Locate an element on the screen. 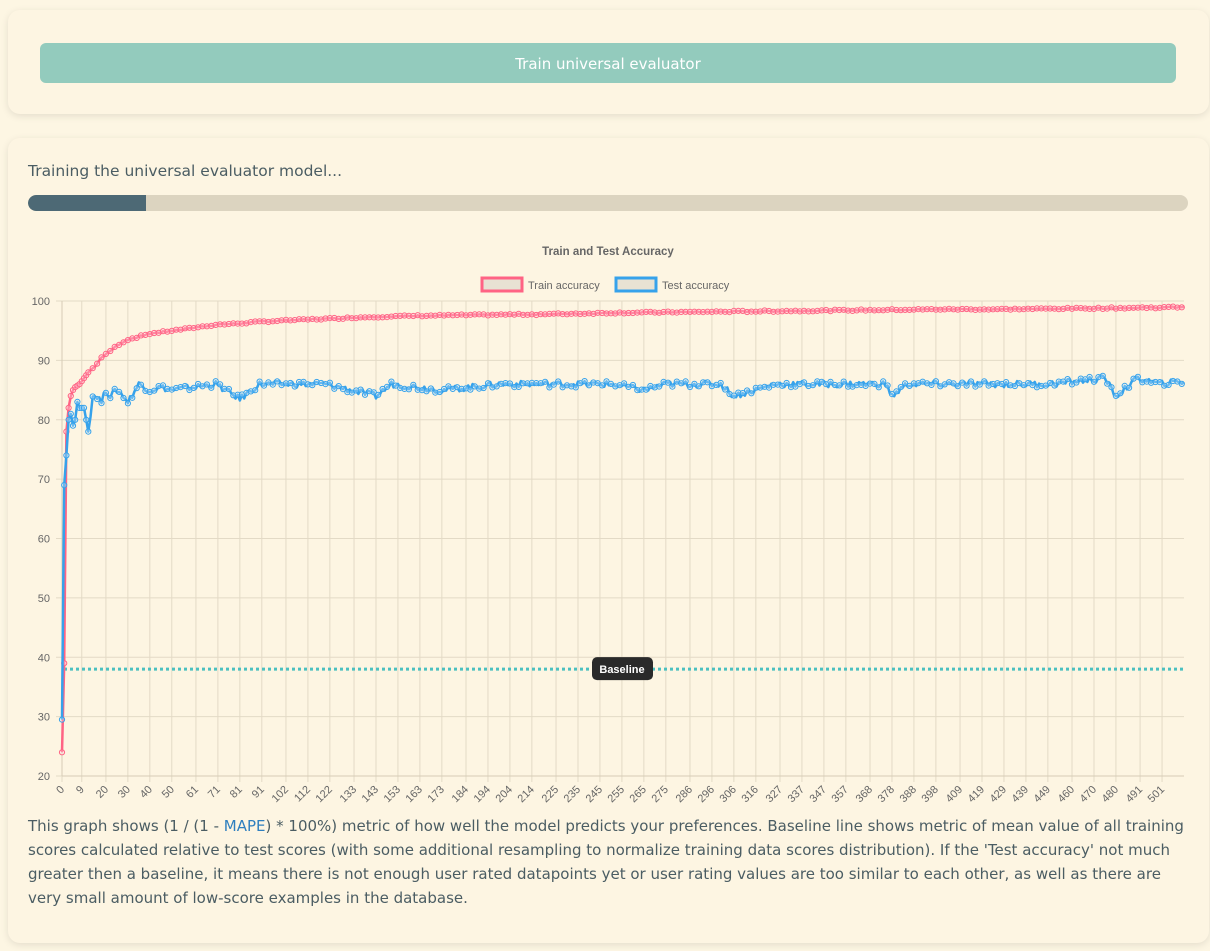  x-tick-label: 91 is located at coordinates (258, 792).